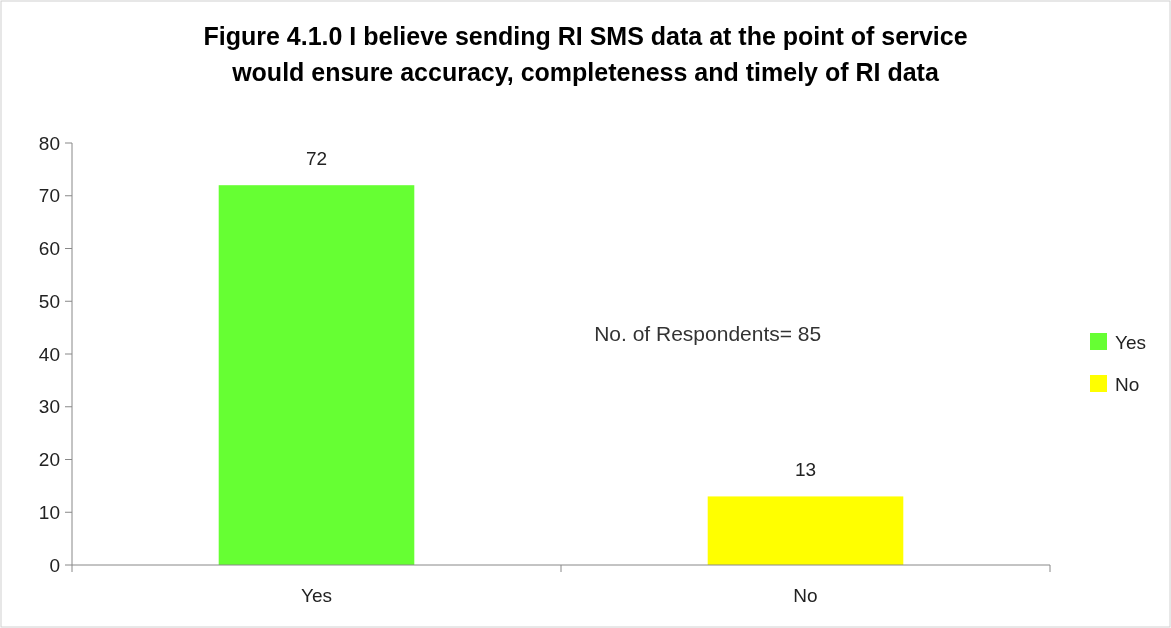 This screenshot has height=628, width=1171. I want to click on y-tick-label: 0, so click(54, 565).